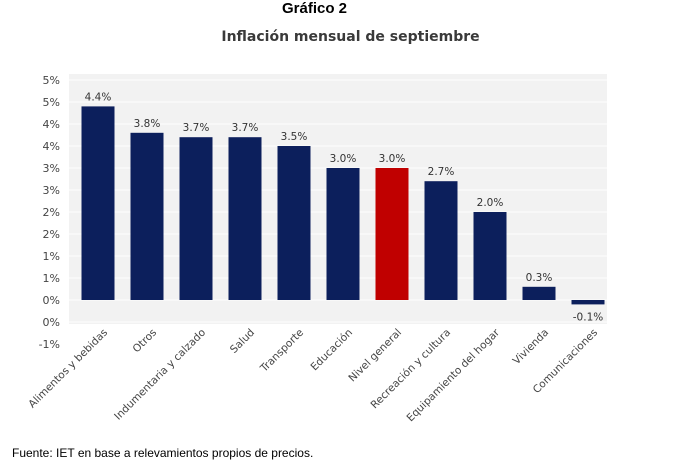 Image resolution: width=697 pixels, height=473 pixels. What do you see at coordinates (411, 369) in the screenshot?
I see `category-label: Recreación y cultura` at bounding box center [411, 369].